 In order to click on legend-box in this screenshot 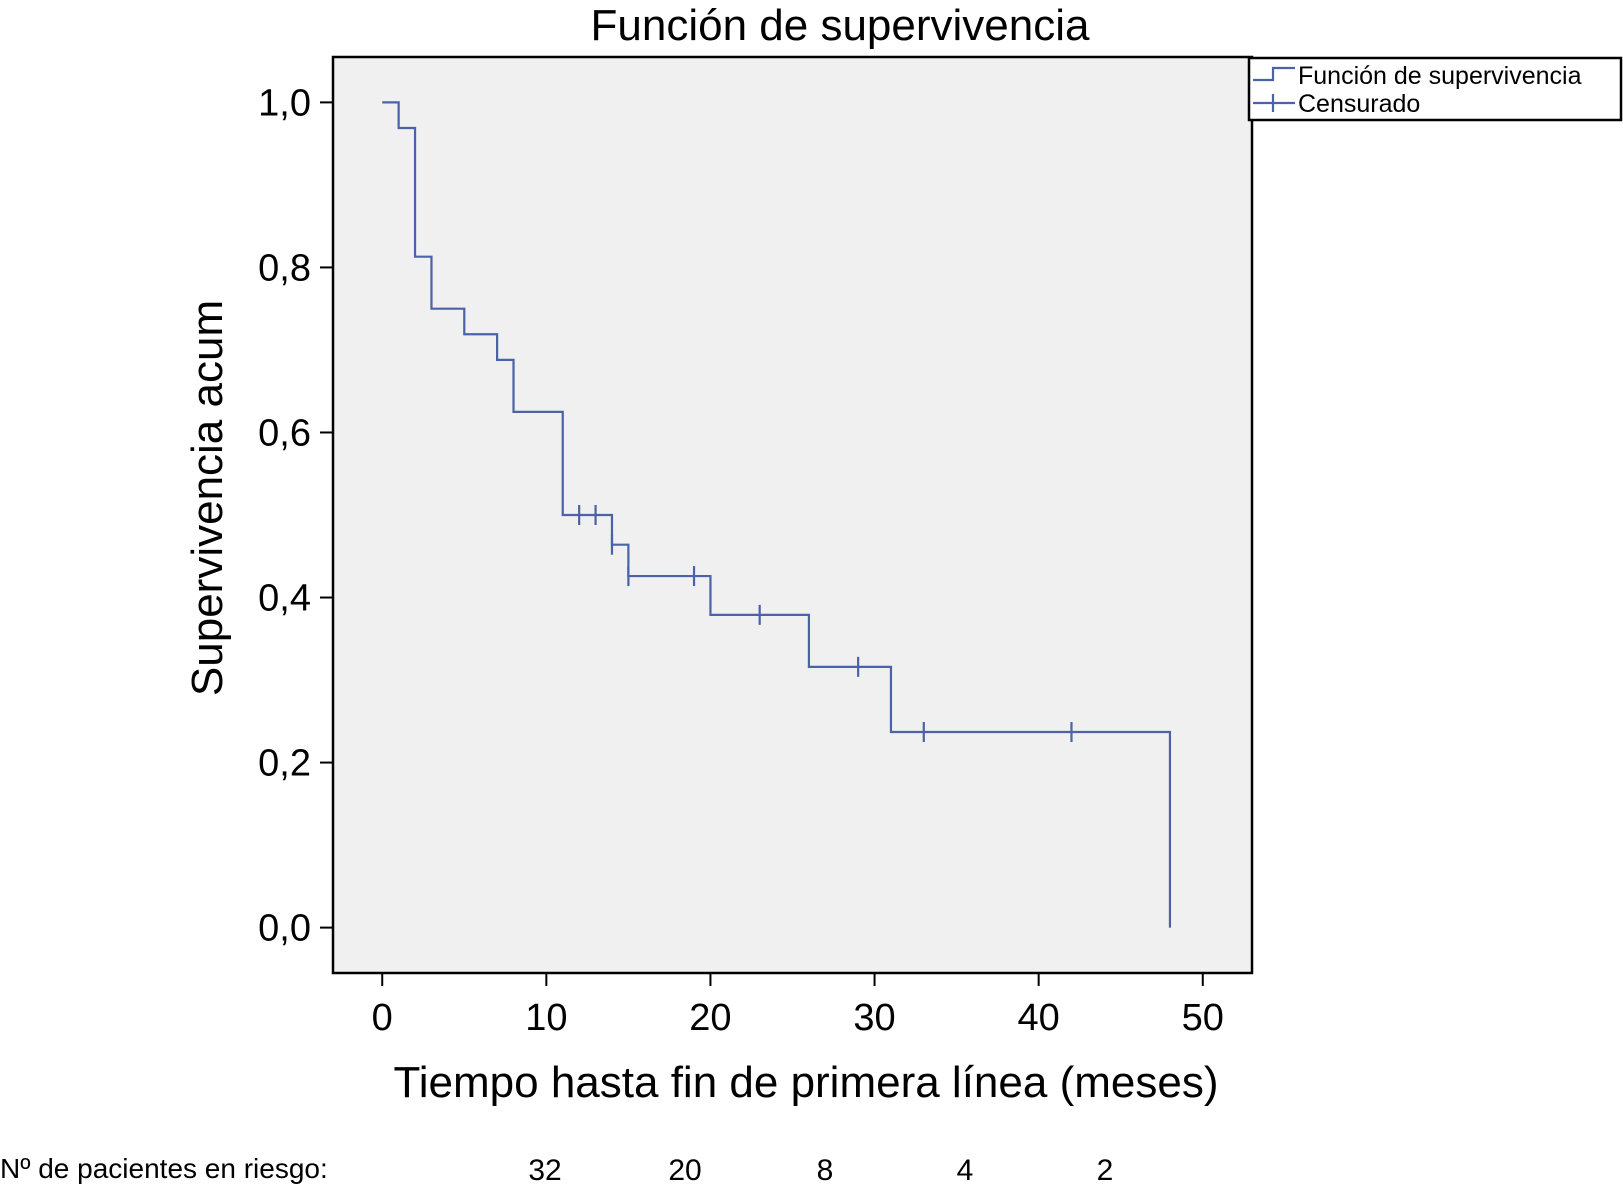, I will do `click(1435, 89)`.